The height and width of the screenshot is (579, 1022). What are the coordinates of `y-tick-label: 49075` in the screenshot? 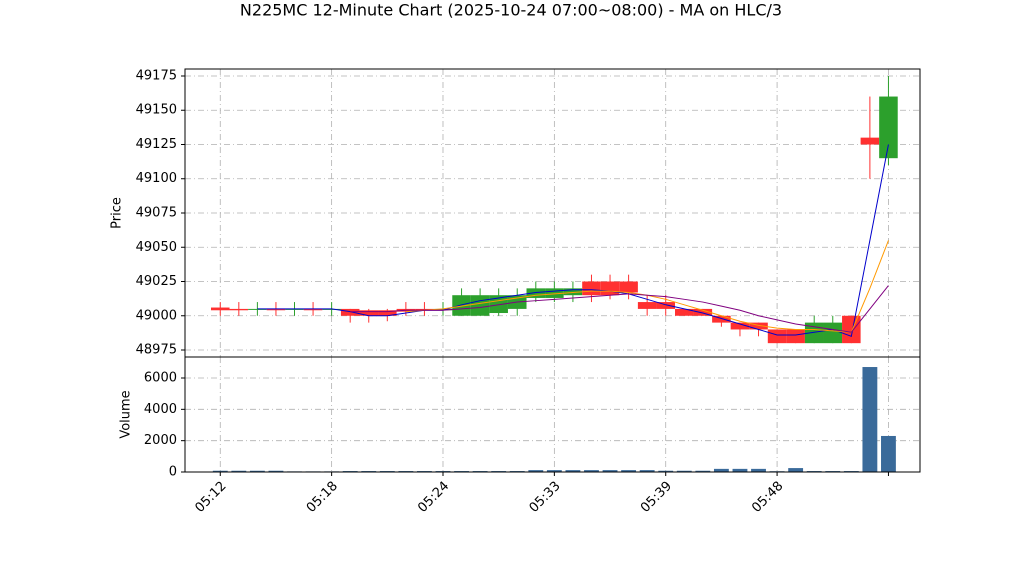 It's located at (156, 213).